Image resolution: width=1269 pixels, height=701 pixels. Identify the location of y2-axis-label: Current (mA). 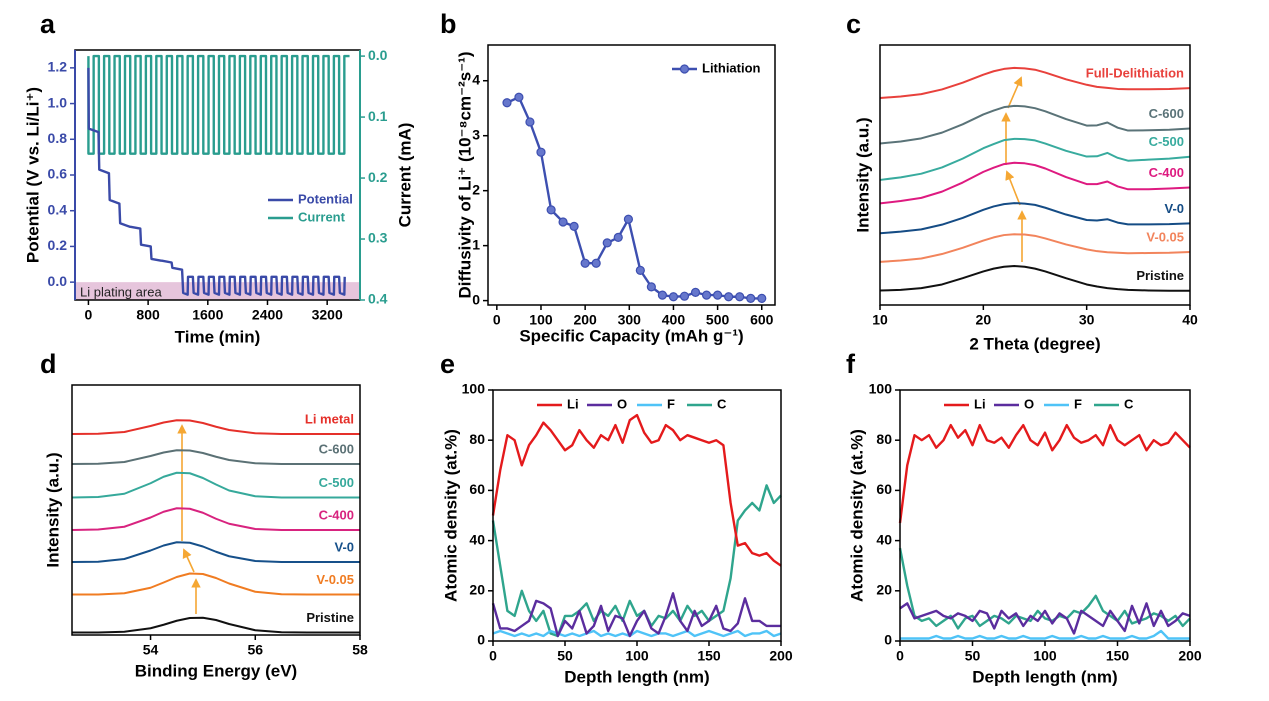
(404, 175).